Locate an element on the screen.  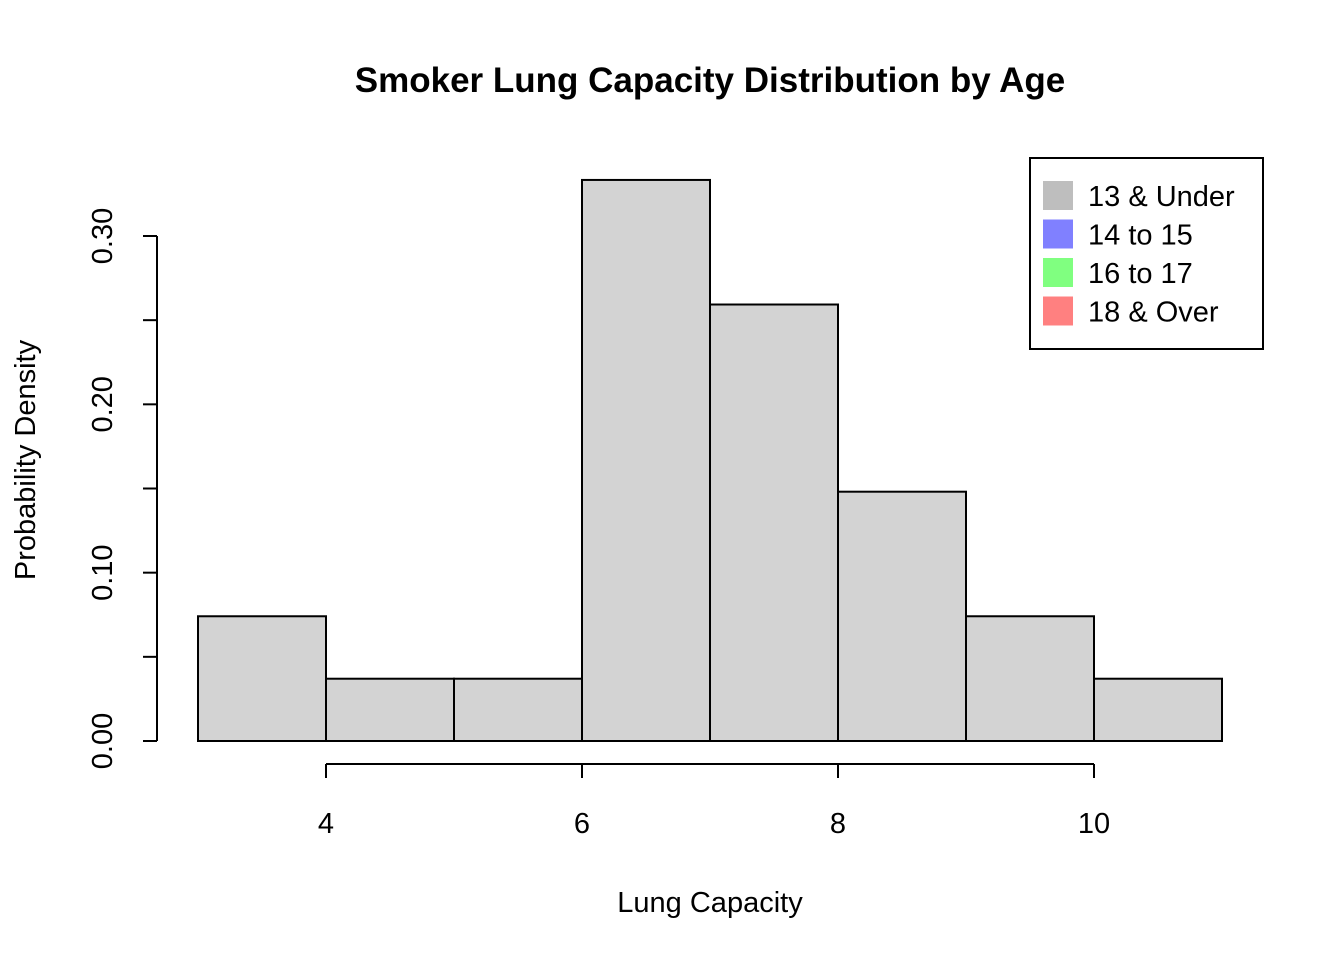
y-tick-label-3: 0.20 is located at coordinates (103, 404).